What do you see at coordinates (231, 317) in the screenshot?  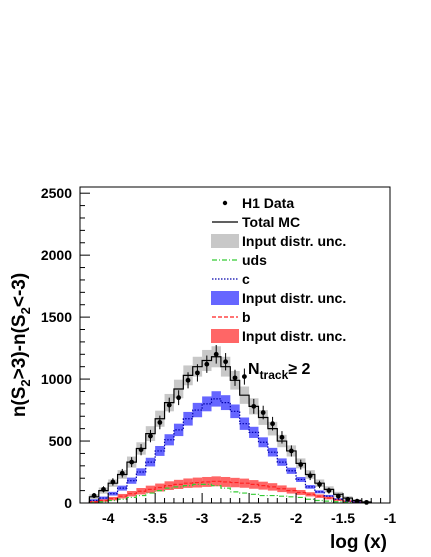 I see `legend-entry: b` at bounding box center [231, 317].